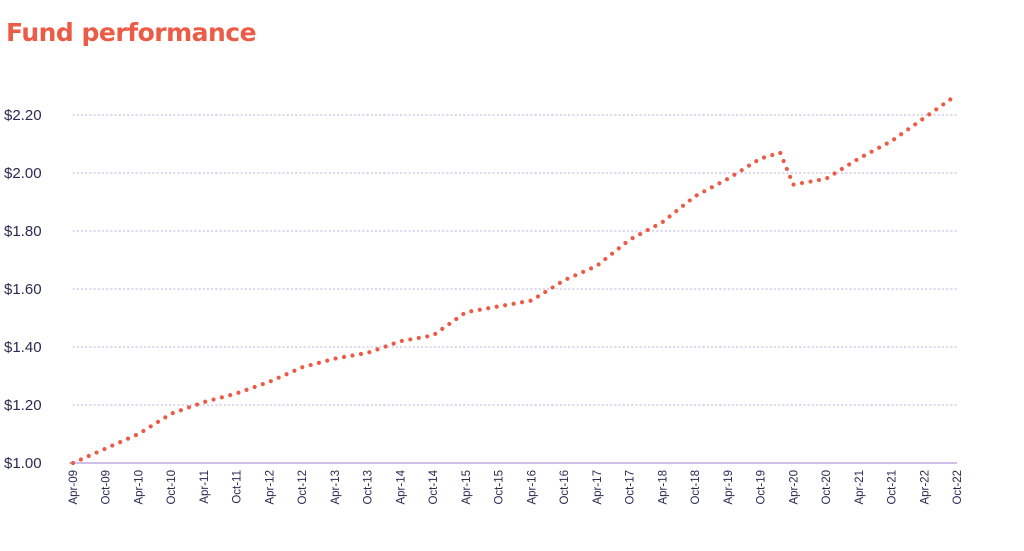 The width and height of the screenshot is (1024, 551). I want to click on x-tick-label: Oct-20, so click(827, 487).